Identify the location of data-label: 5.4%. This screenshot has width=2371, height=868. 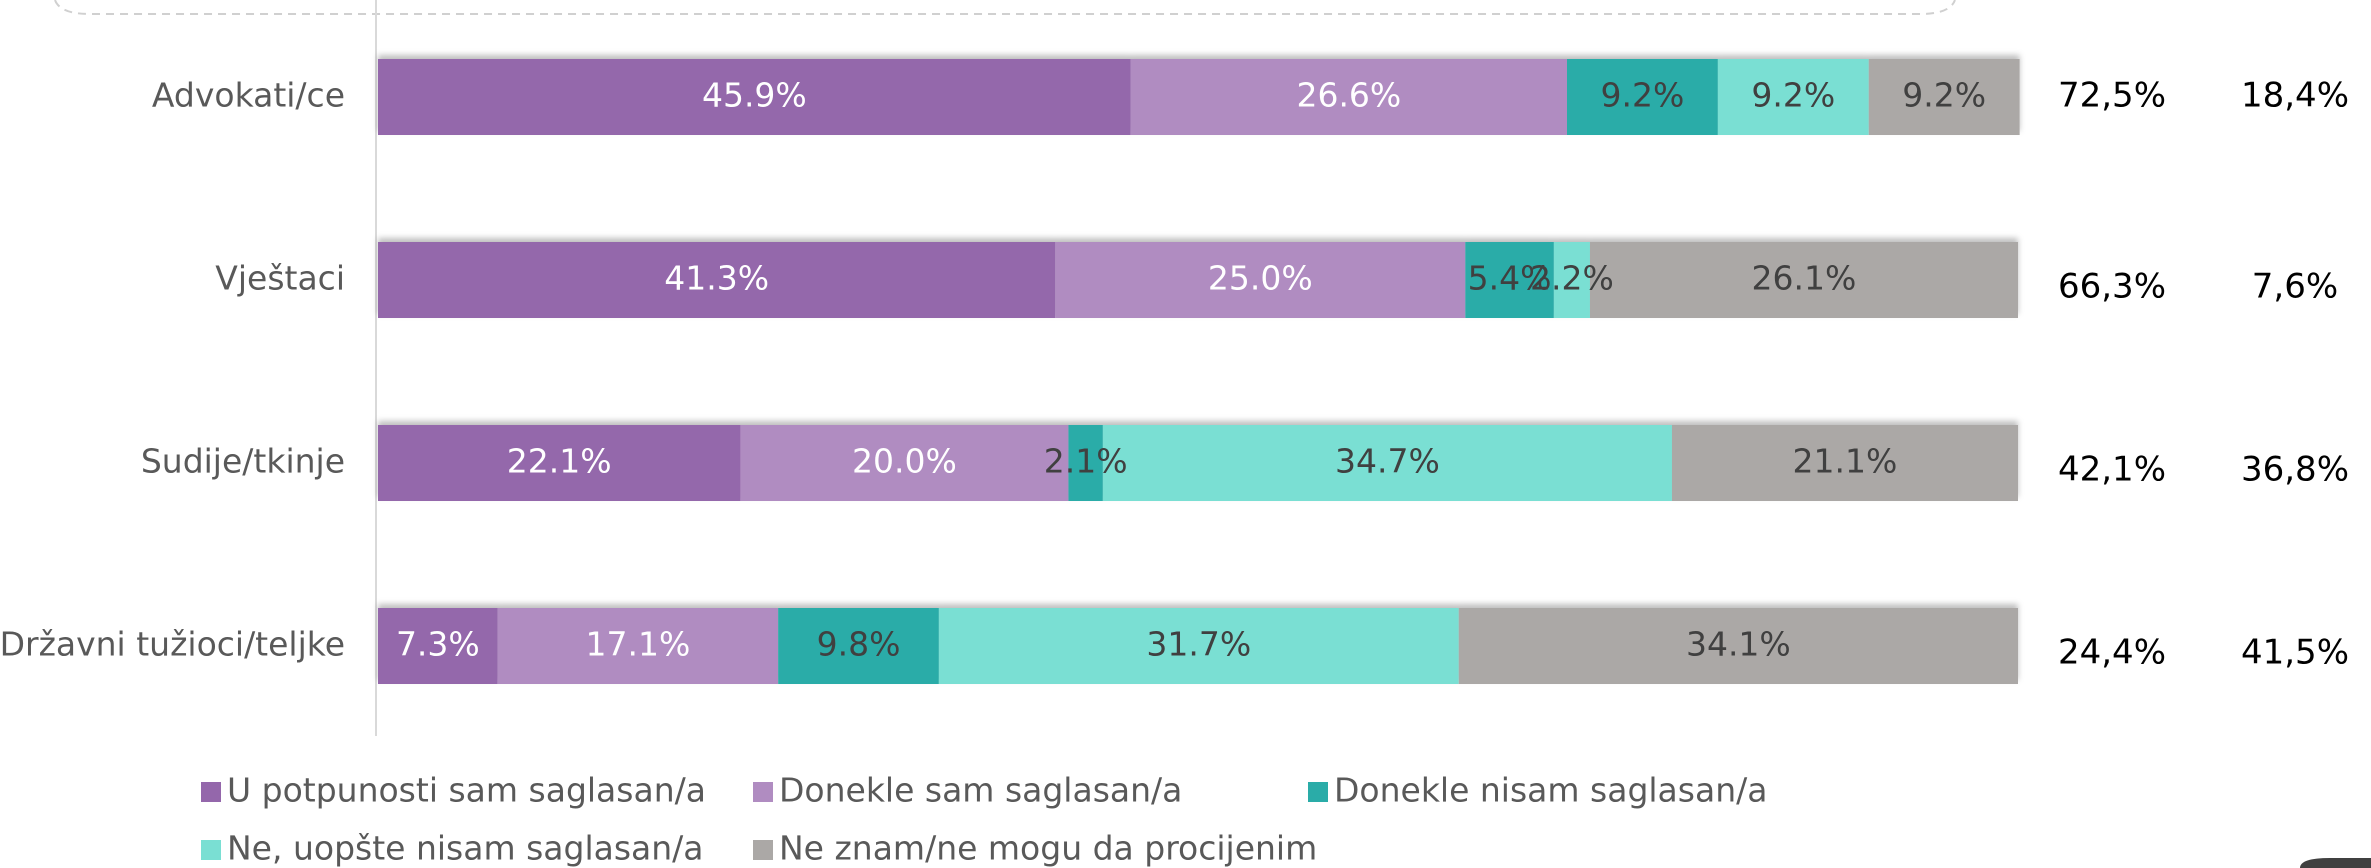
(1510, 278).